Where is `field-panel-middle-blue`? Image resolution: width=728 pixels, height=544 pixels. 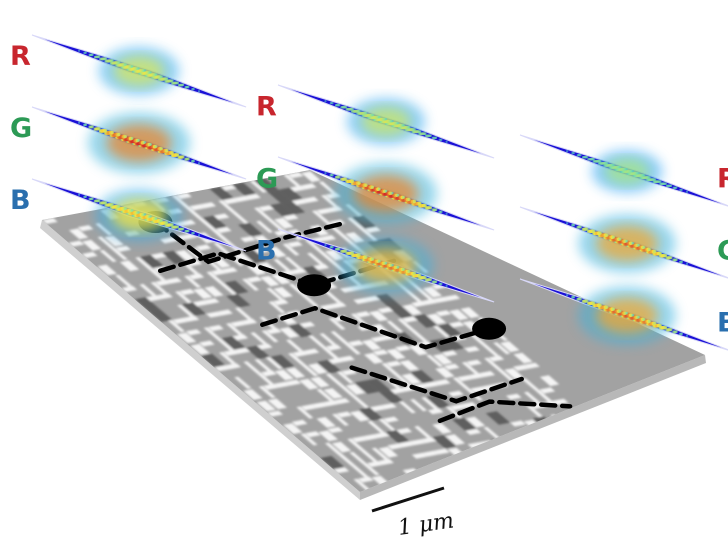
field-panel-middle-blue is located at coordinates (386, 265).